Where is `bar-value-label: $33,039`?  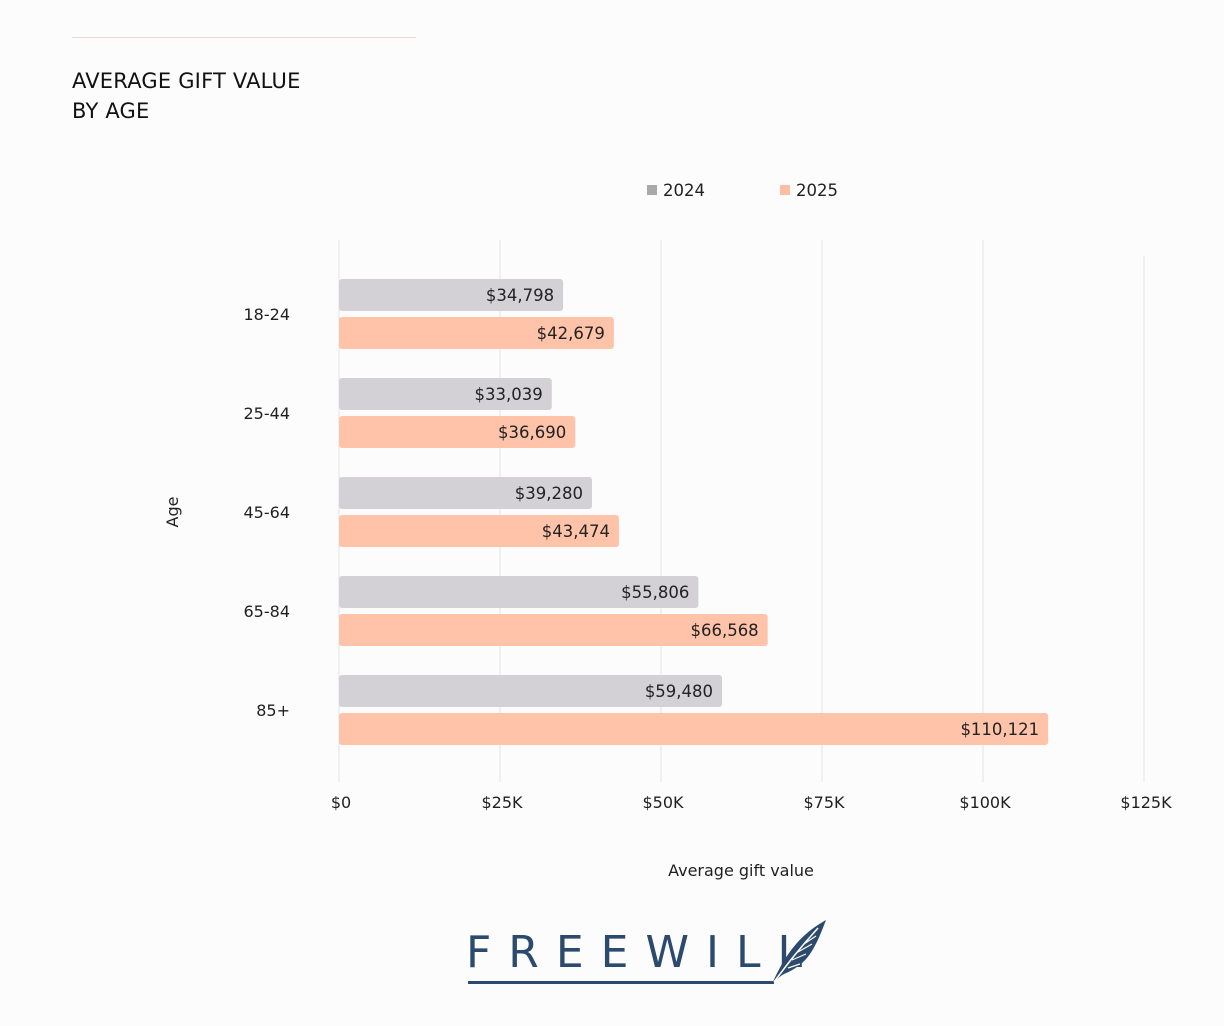 bar-value-label: $33,039 is located at coordinates (509, 394).